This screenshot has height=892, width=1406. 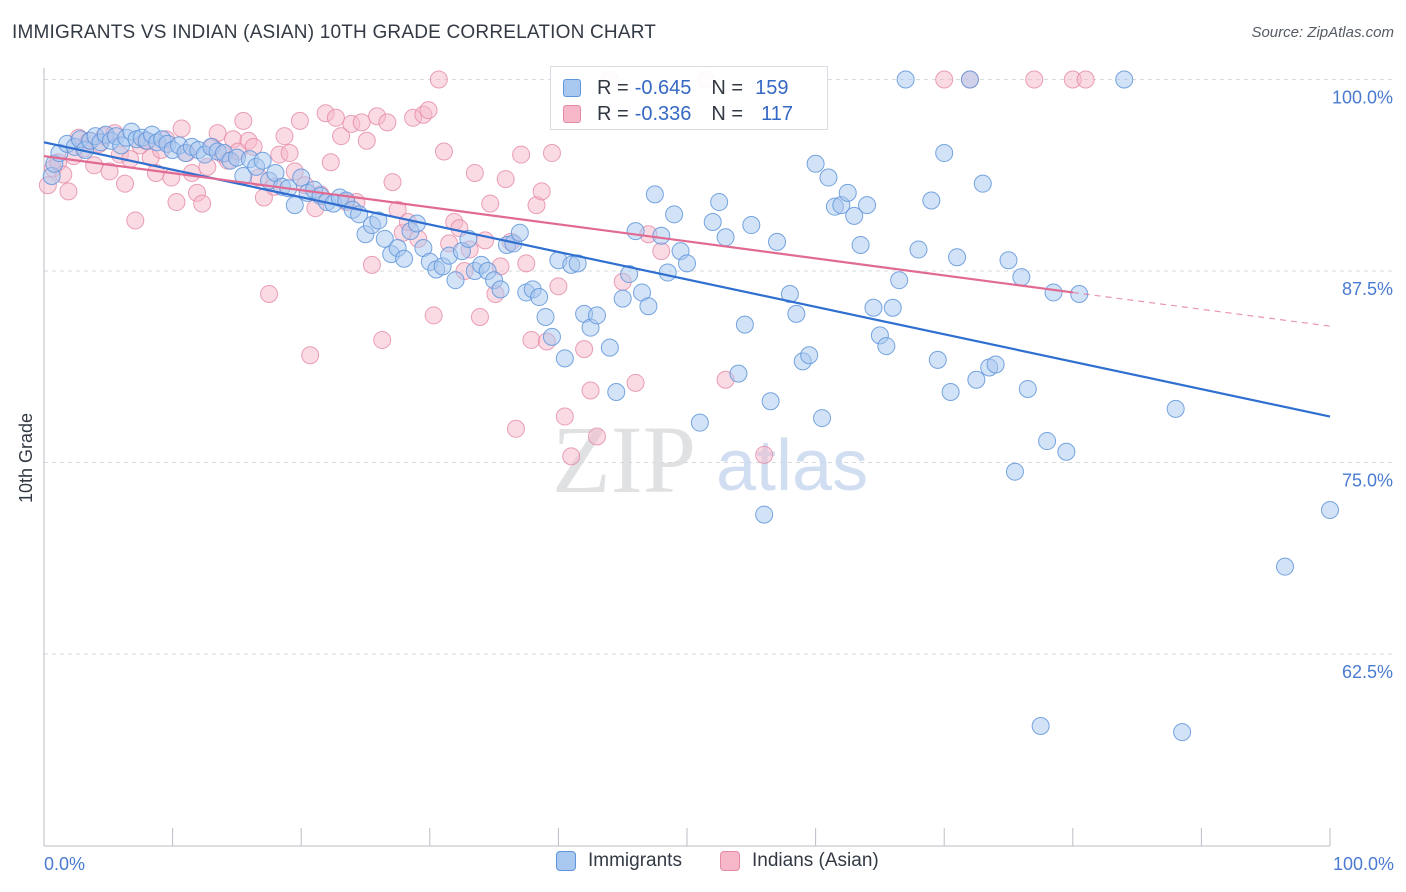 I want to click on indians-swatch, so click(x=572, y=114).